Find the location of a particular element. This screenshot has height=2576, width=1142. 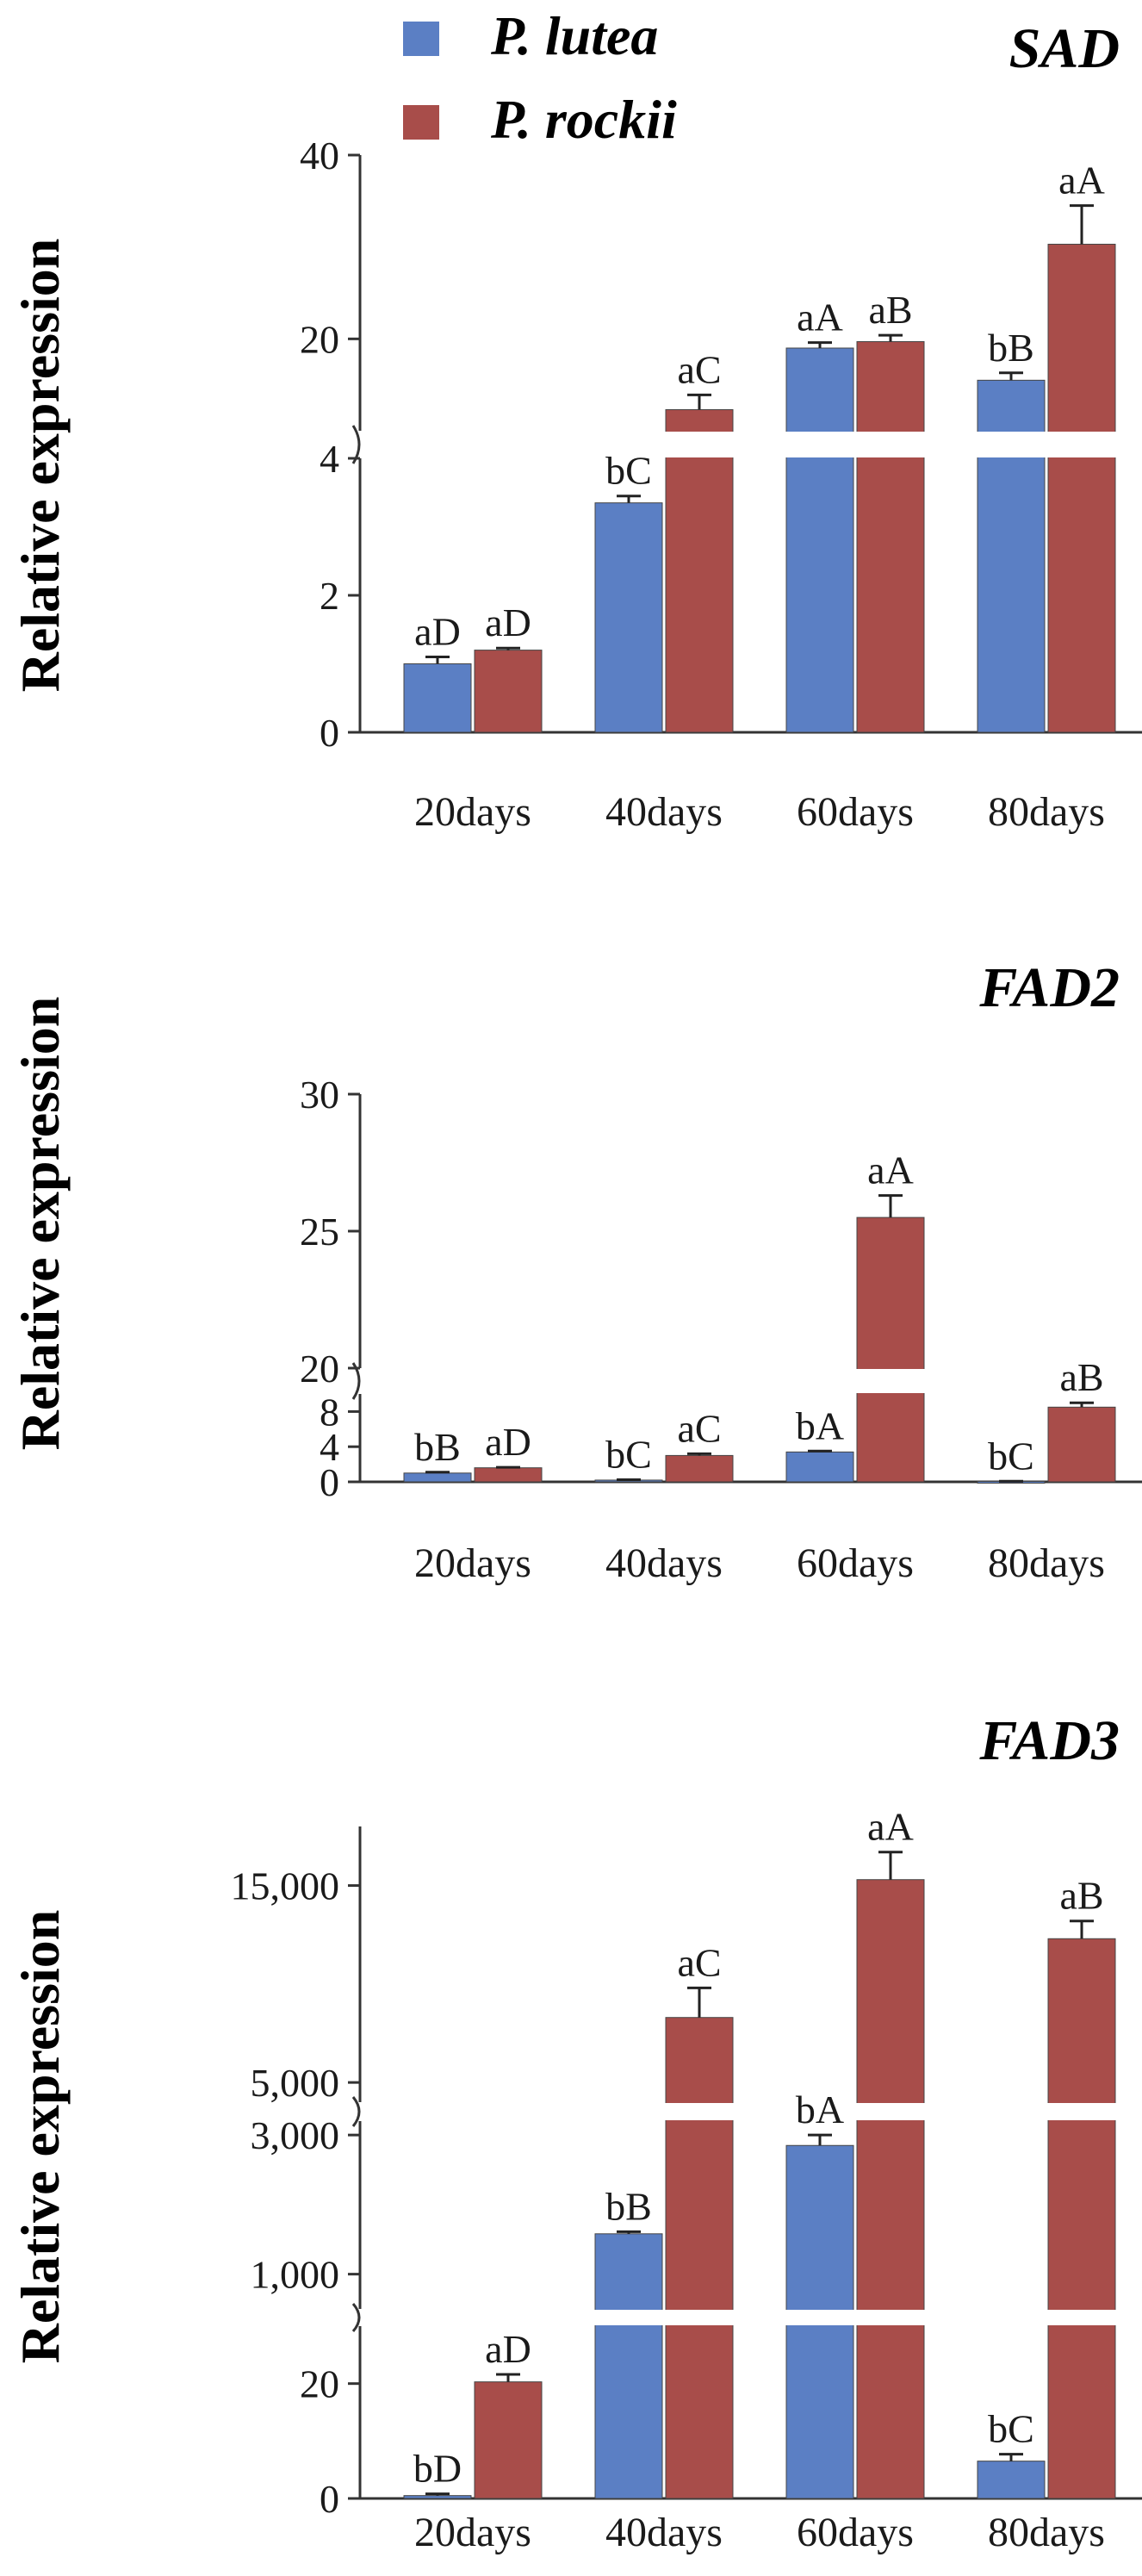

y-tick-label: 3,000 is located at coordinates (295, 2135).